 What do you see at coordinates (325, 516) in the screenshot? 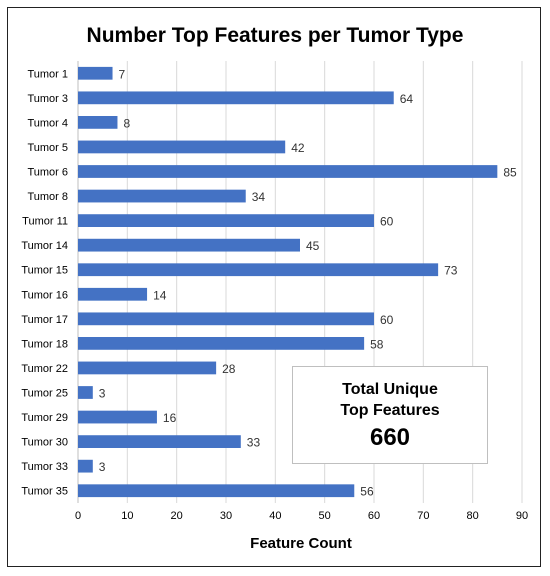
I see `x-tick-label: 50` at bounding box center [325, 516].